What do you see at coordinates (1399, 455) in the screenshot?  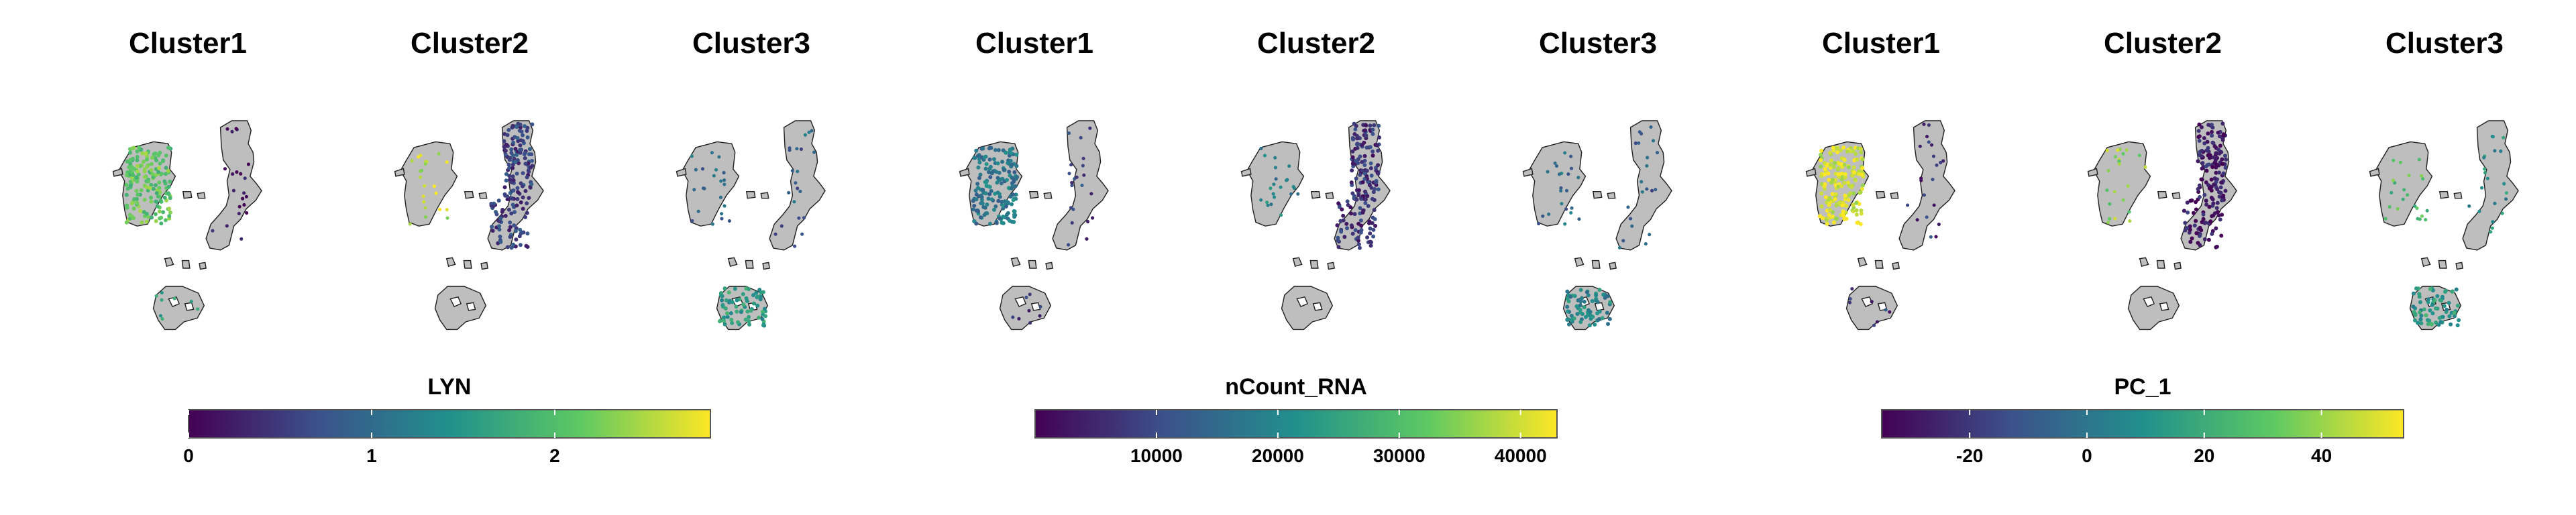 I see `colorbar-tick-label: 30000` at bounding box center [1399, 455].